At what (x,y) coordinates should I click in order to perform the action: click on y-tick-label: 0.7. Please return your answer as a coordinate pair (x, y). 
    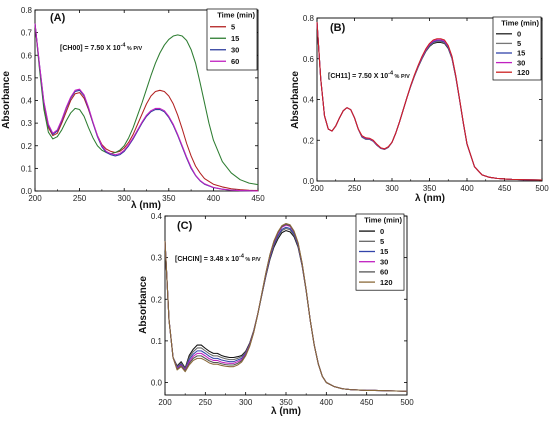
    Looking at the image, I should click on (27, 33).